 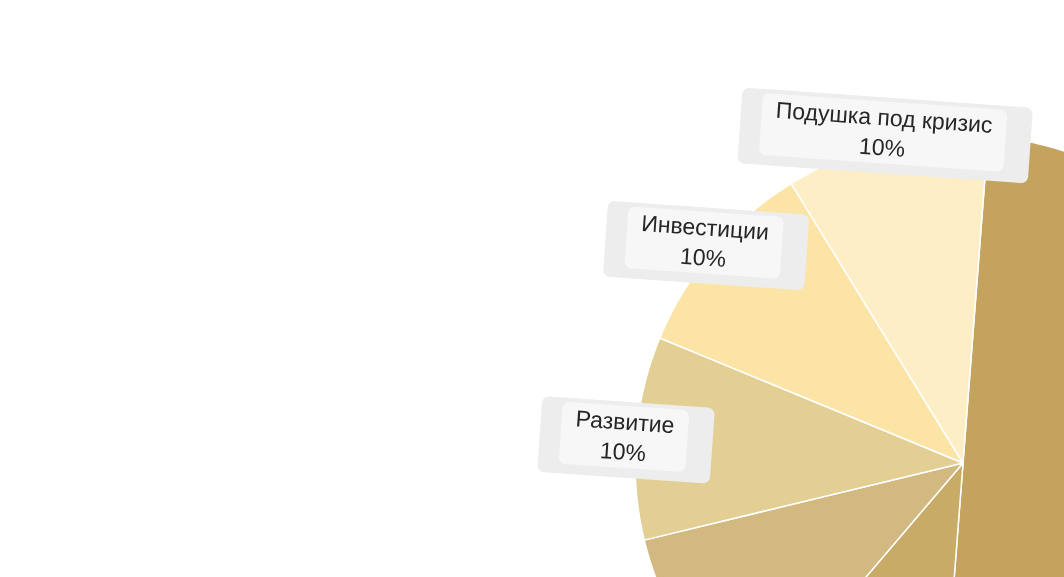 What do you see at coordinates (705, 229) in the screenshot?
I see `slice-label: Инвестиции` at bounding box center [705, 229].